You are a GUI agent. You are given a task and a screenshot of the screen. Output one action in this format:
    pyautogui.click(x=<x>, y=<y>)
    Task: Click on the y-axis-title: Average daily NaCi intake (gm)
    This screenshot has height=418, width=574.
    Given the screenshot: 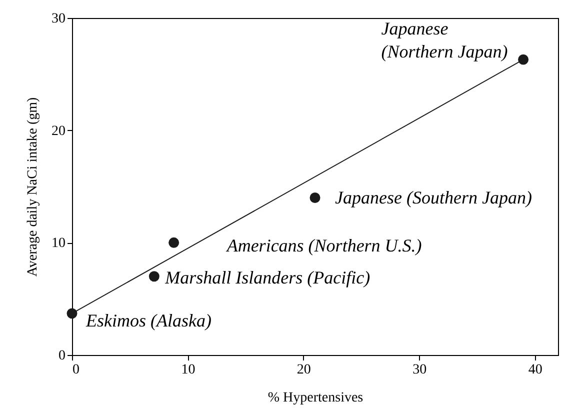 What is the action you would take?
    pyautogui.click(x=33, y=186)
    